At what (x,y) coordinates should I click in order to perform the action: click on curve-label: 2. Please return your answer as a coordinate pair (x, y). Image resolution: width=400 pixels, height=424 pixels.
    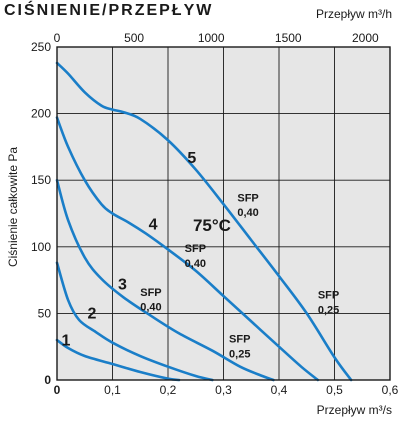
    Looking at the image, I should click on (92, 314).